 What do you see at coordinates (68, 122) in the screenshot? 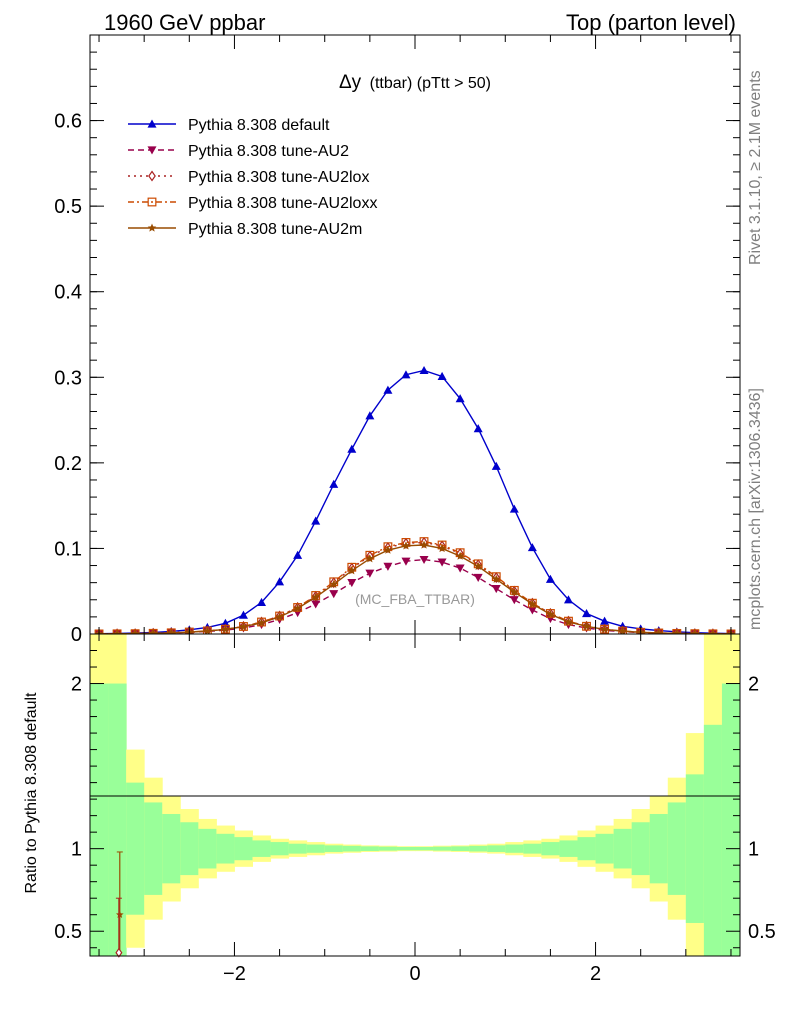
I see `y-tick-label: 0.6` at bounding box center [68, 122].